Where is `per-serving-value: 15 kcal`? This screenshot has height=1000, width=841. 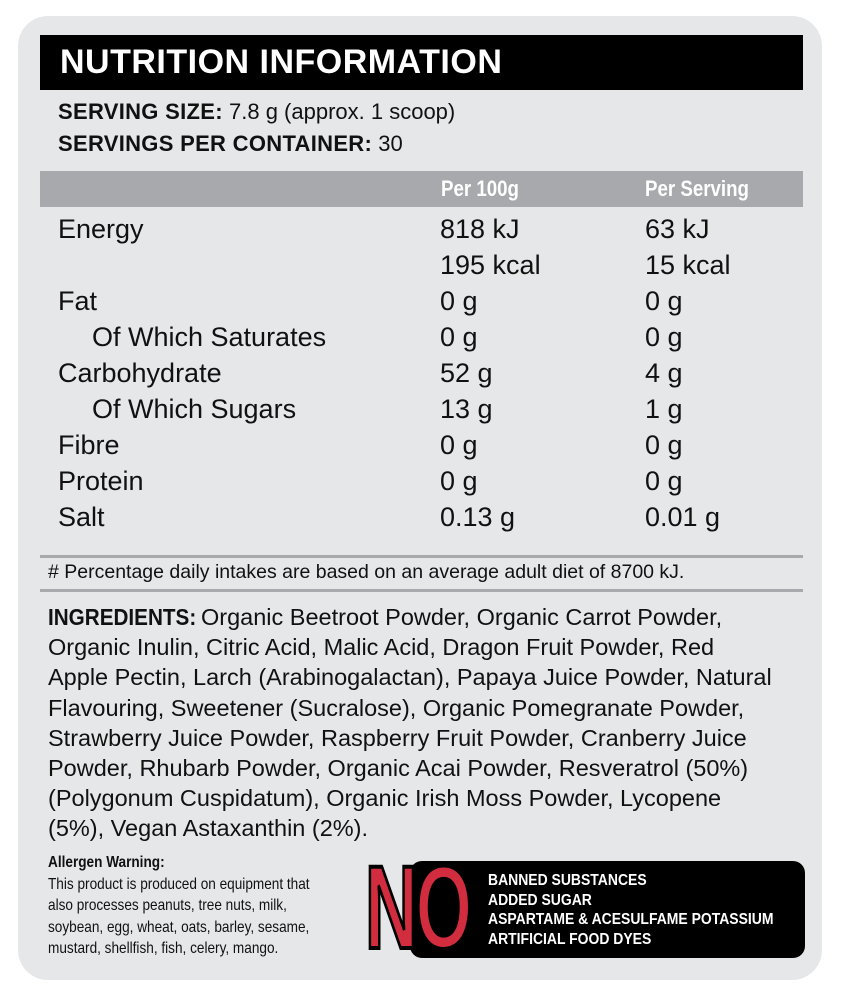
per-serving-value: 15 kcal is located at coordinates (688, 265).